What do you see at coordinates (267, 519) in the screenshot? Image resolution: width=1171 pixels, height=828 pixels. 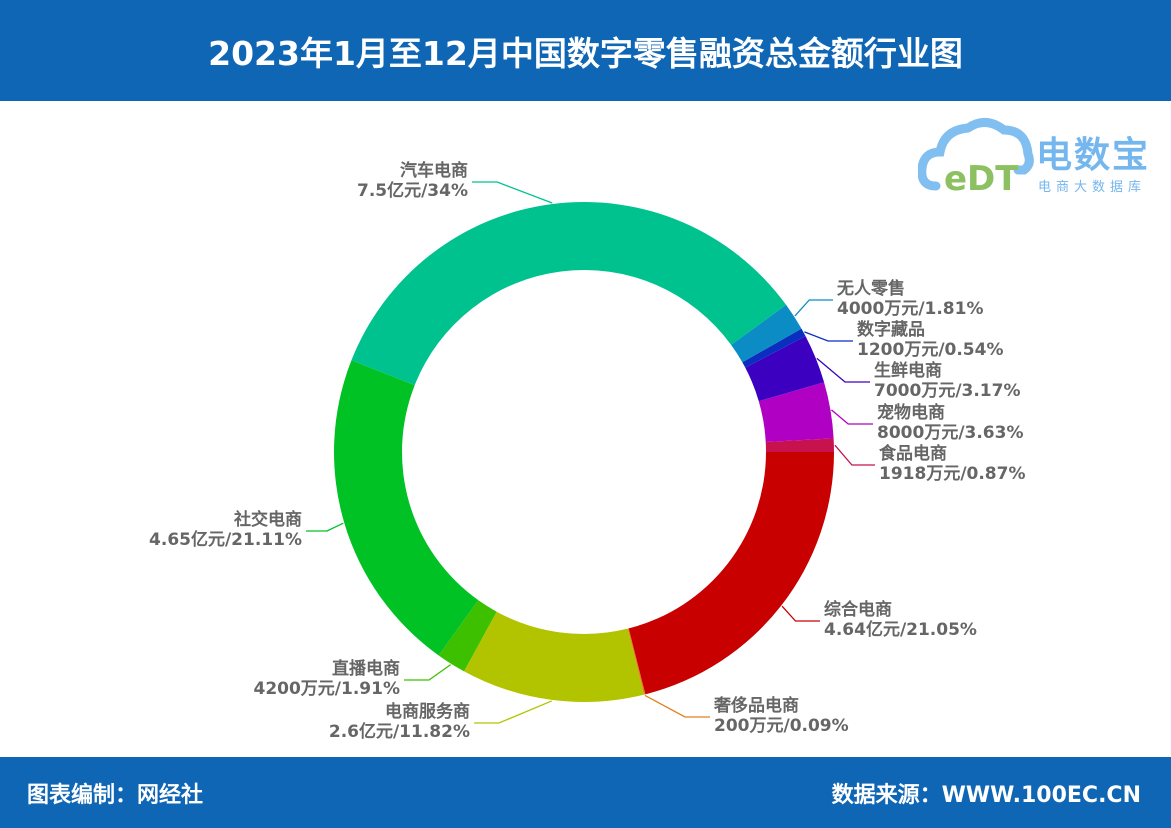 I see `data-label-name: 社交电商` at bounding box center [267, 519].